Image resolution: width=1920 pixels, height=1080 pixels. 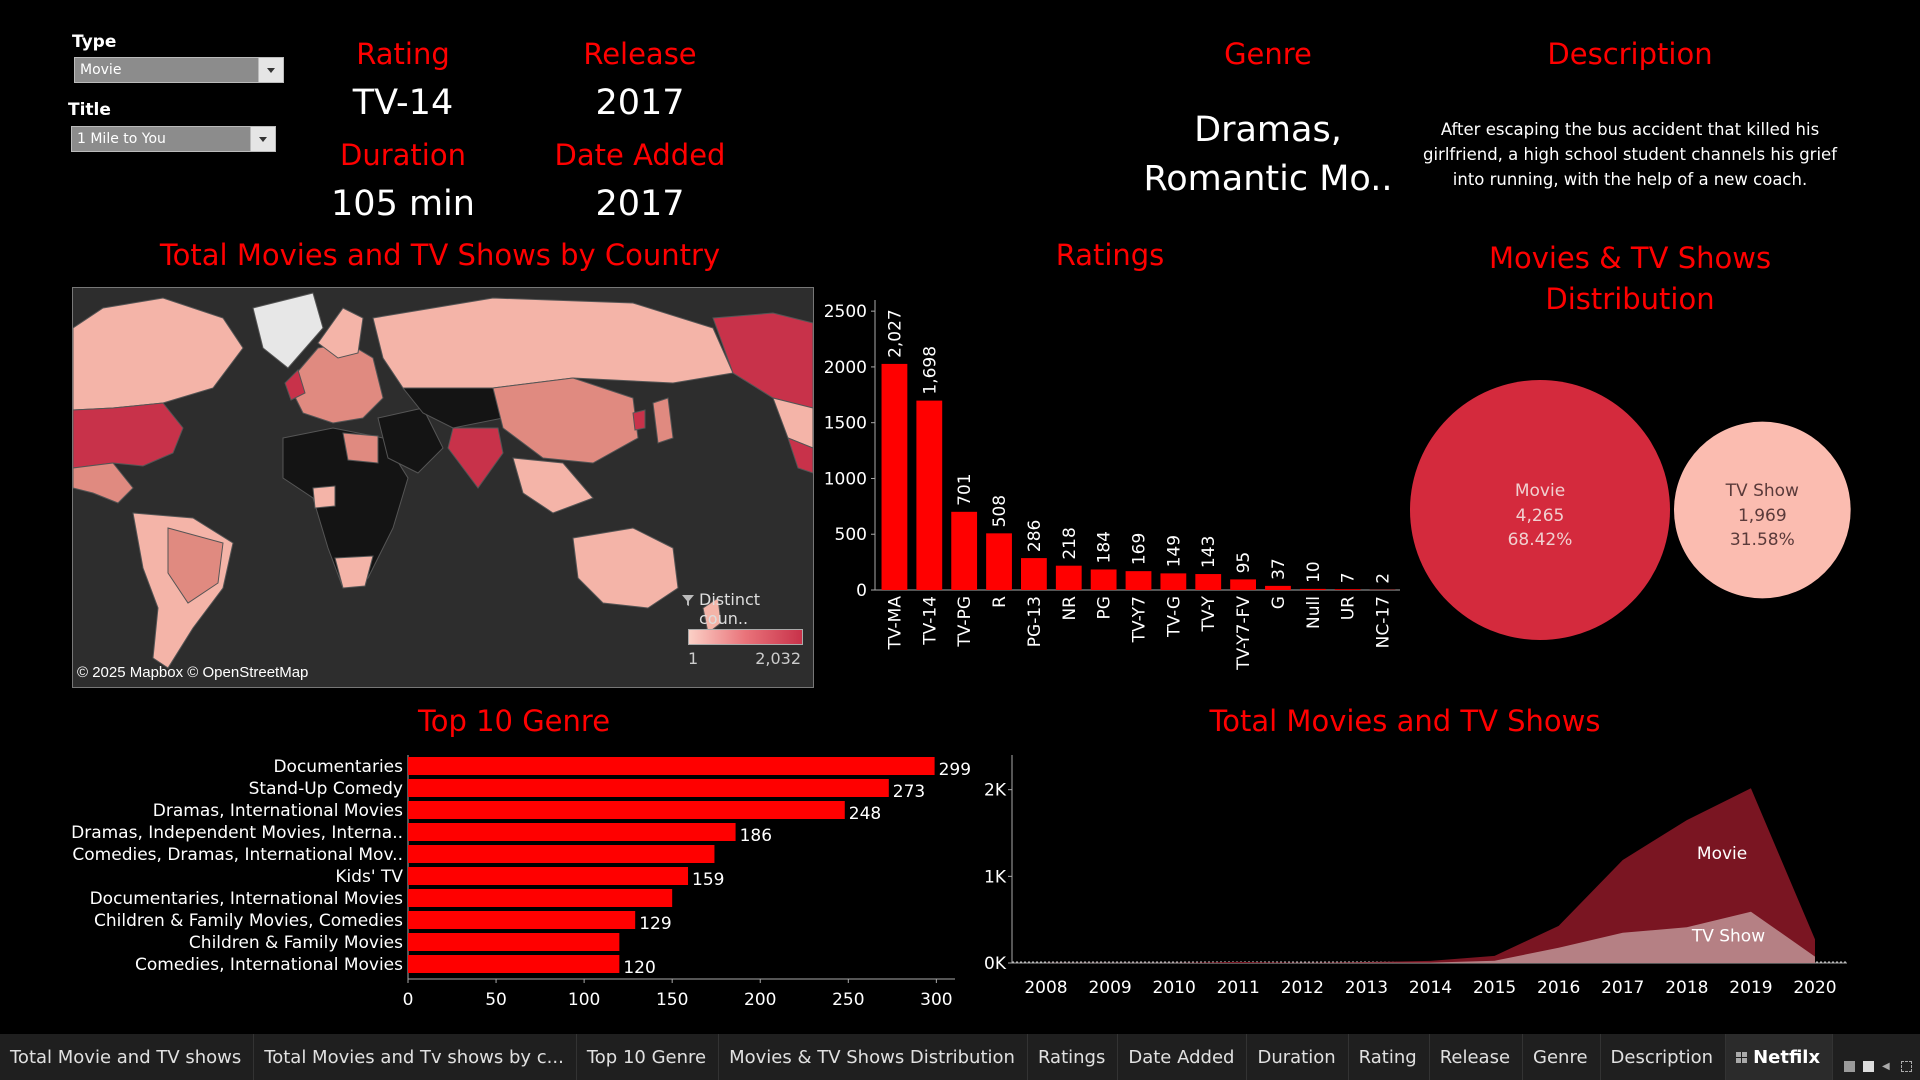 What do you see at coordinates (553, 485) in the screenshot?
I see `map-region-southeast-asia` at bounding box center [553, 485].